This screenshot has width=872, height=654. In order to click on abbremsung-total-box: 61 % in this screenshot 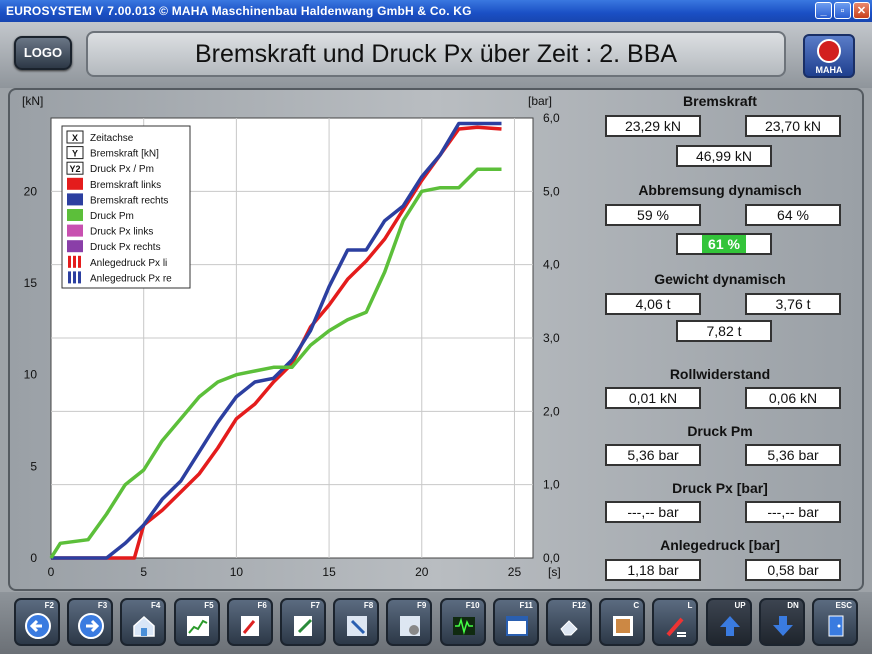, I will do `click(724, 244)`.